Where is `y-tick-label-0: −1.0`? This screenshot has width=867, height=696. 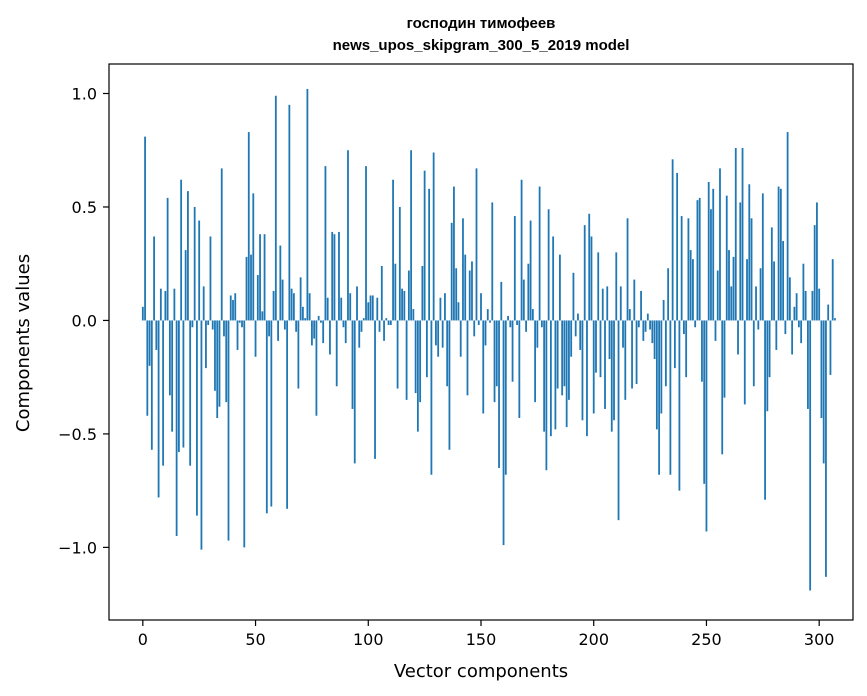
y-tick-label-0: −1.0 is located at coordinates (77, 547).